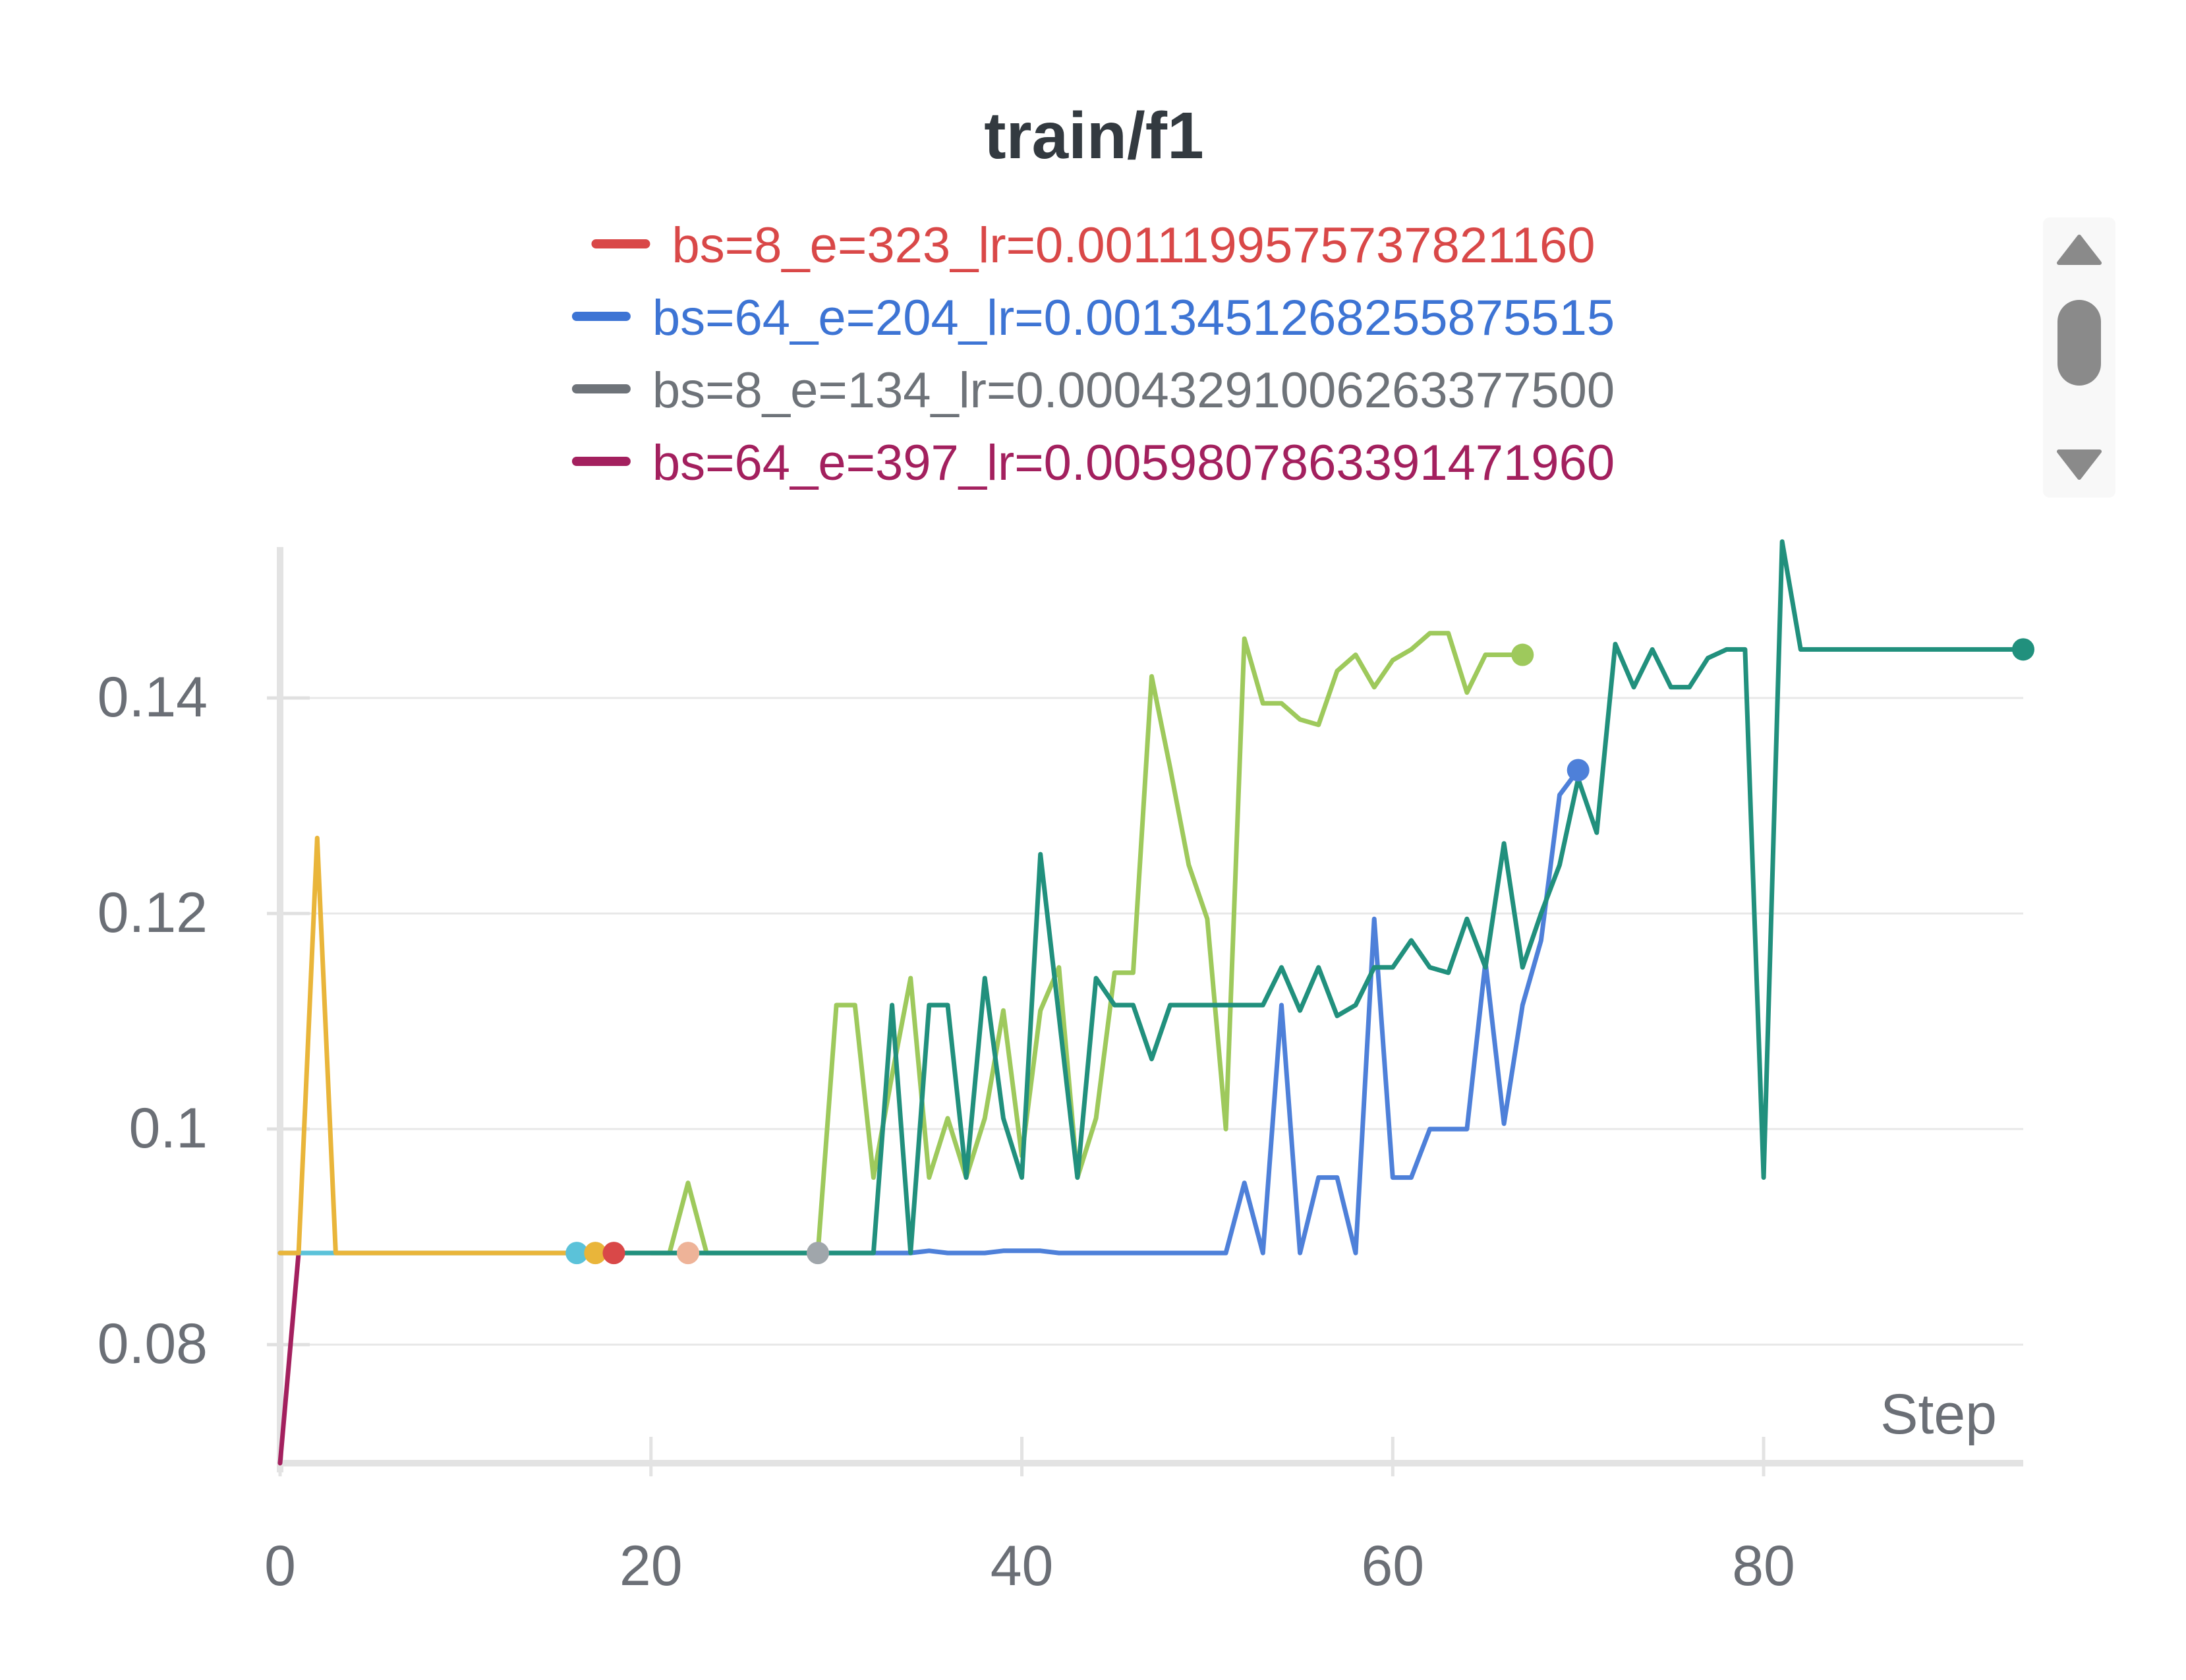 The height and width of the screenshot is (1680, 2186). I want to click on y-tick-label: 0.14, so click(153, 697).